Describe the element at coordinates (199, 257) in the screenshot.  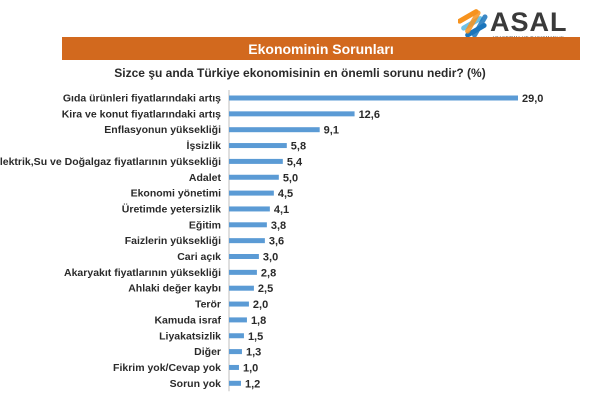
I see `category-label: Cari açık` at that location.